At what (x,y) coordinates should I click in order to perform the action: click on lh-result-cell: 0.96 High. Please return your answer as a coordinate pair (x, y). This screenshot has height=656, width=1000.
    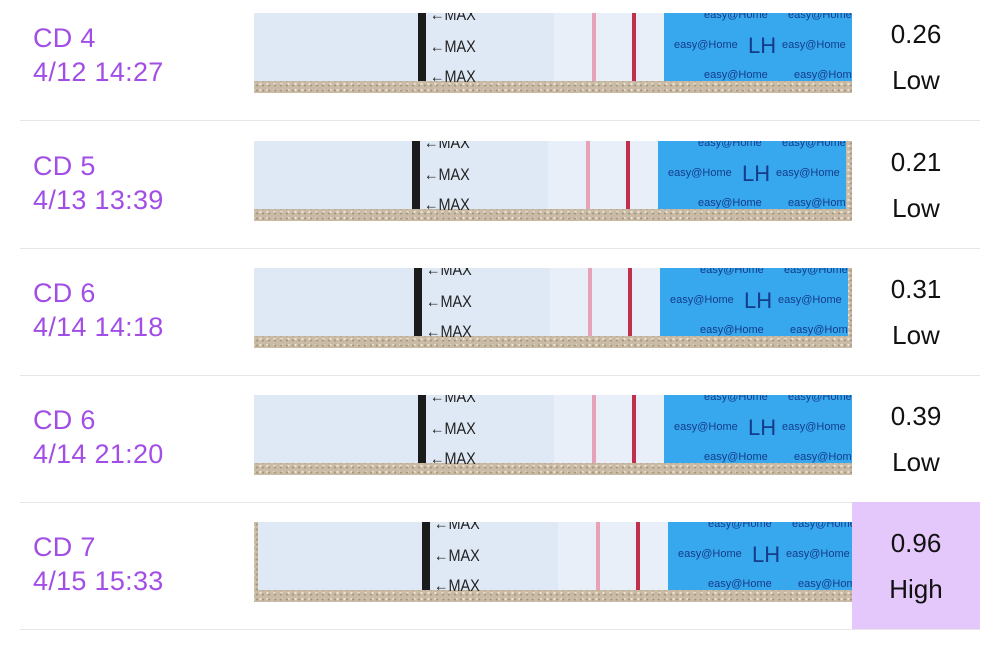
    Looking at the image, I should click on (916, 565).